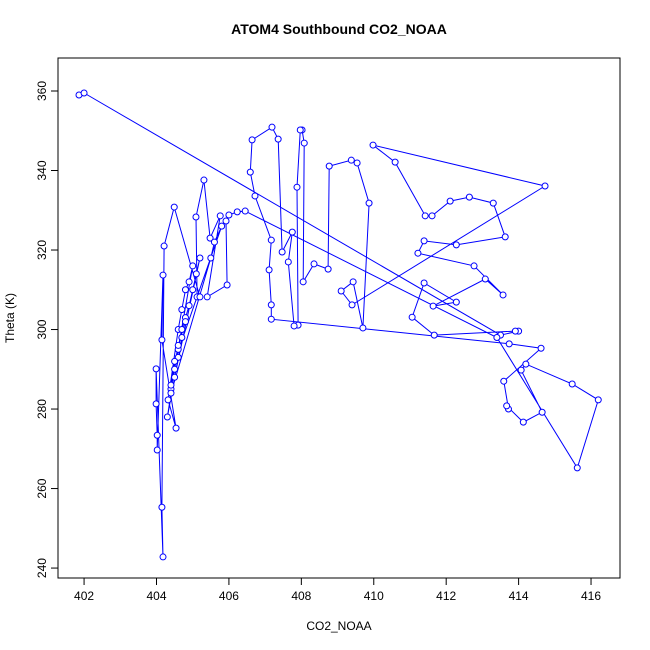 This screenshot has width=650, height=650. Describe the element at coordinates (42, 488) in the screenshot. I see `y-tick-label: 260` at that location.